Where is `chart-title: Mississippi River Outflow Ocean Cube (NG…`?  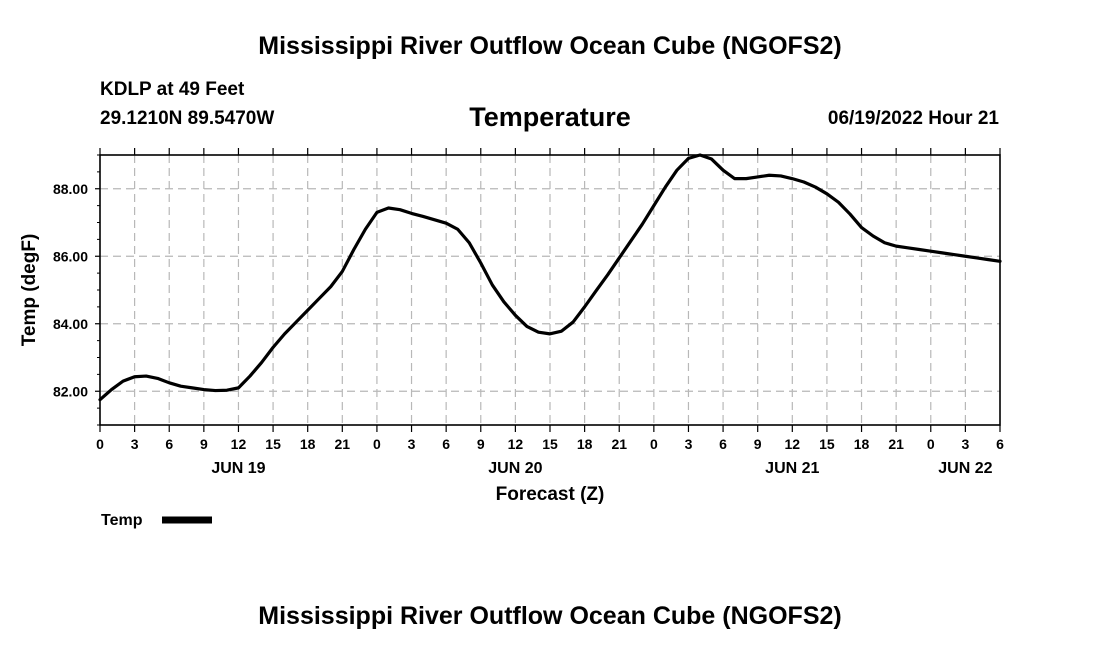 chart-title: Mississippi River Outflow Ocean Cube (NG… is located at coordinates (549, 46).